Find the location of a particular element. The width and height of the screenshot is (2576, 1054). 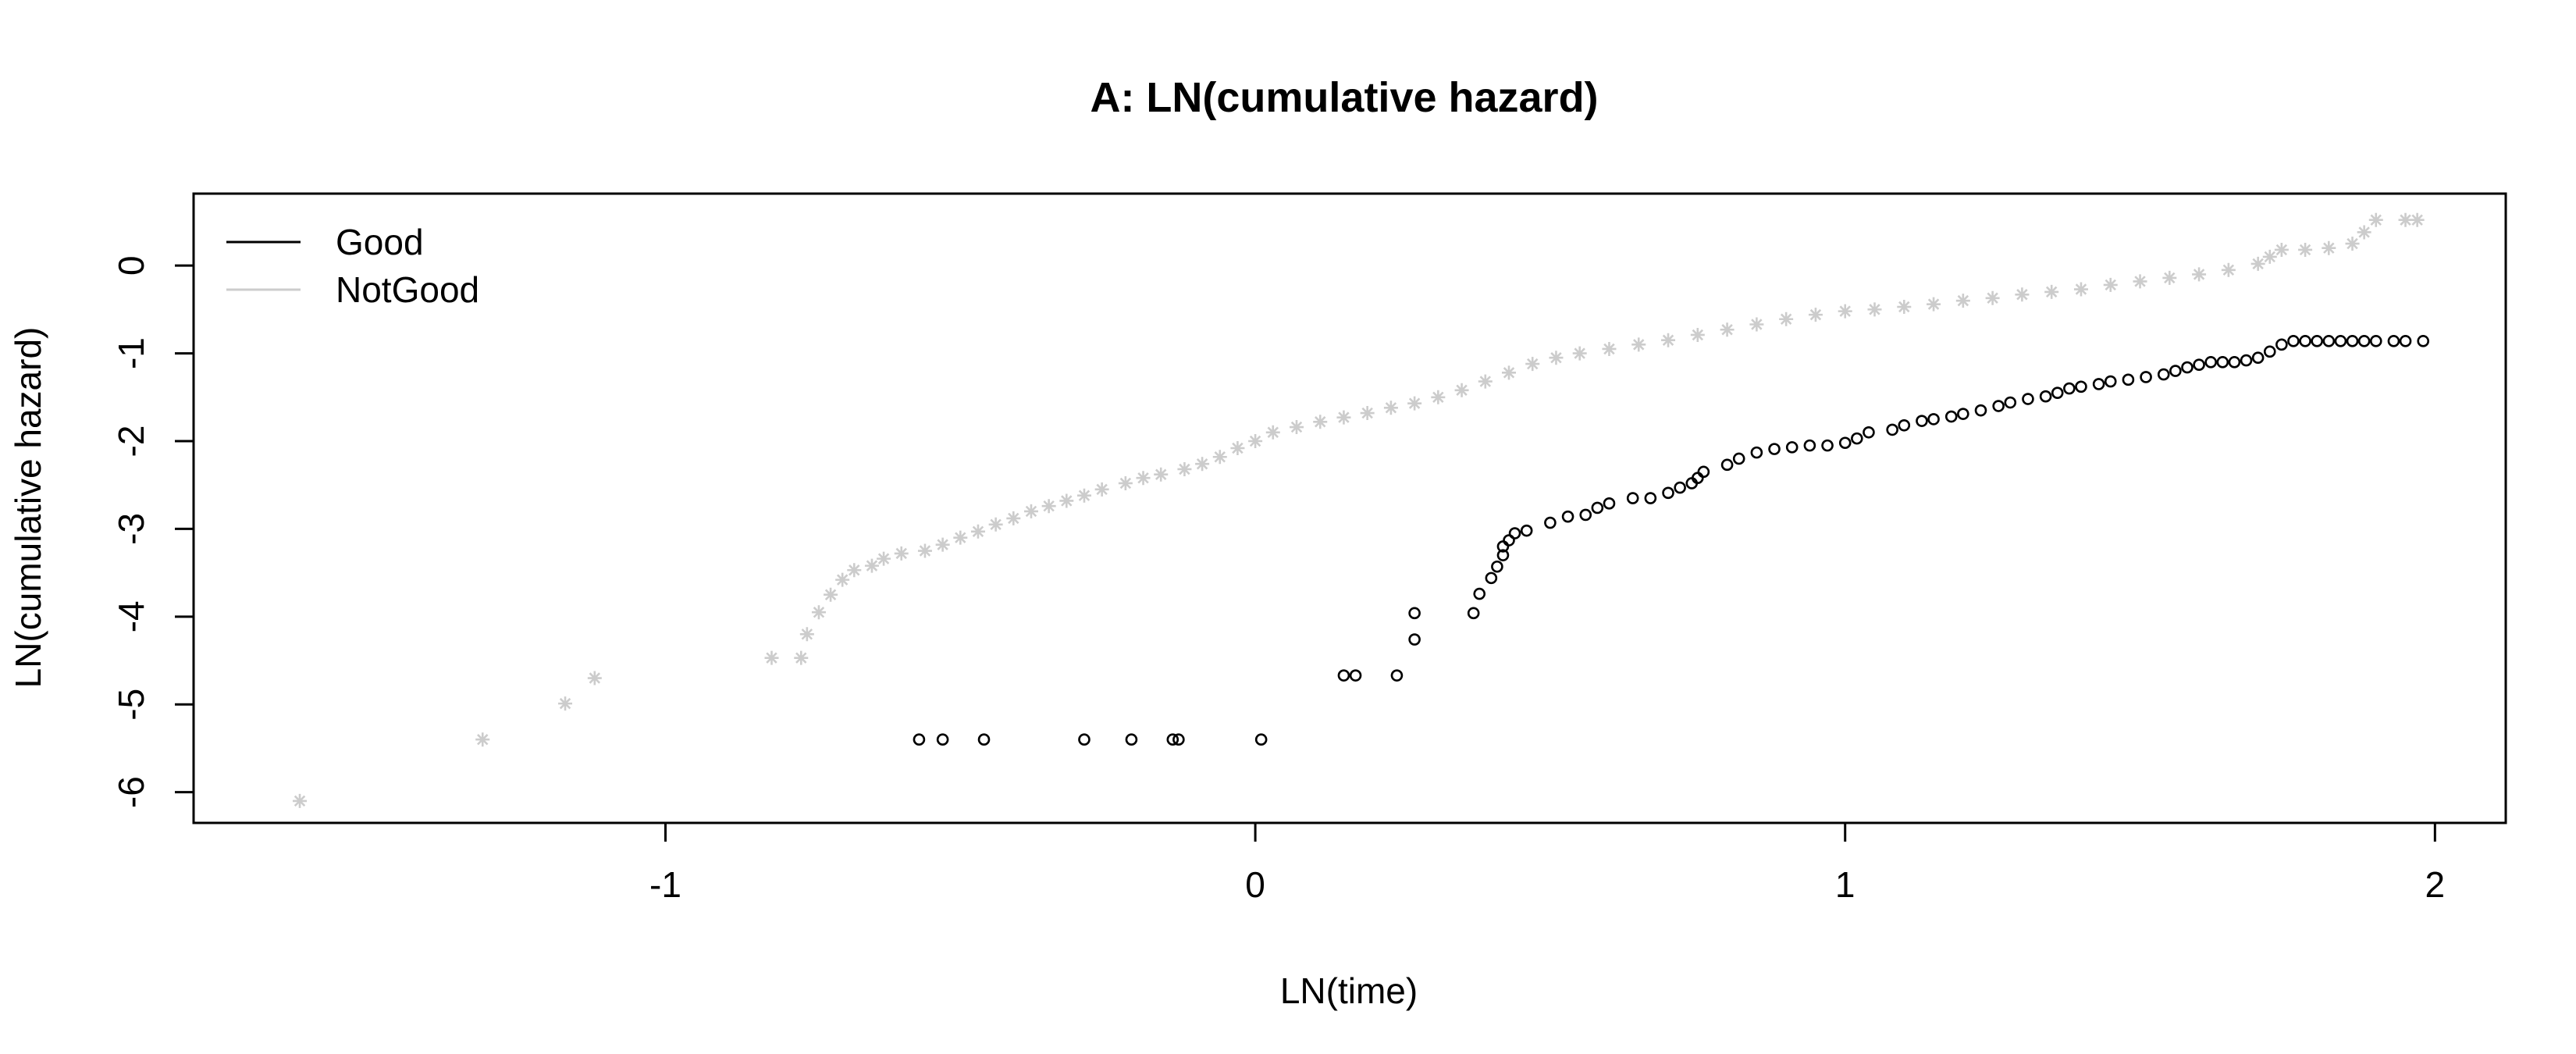

y-tick-label: -5 is located at coordinates (131, 705).